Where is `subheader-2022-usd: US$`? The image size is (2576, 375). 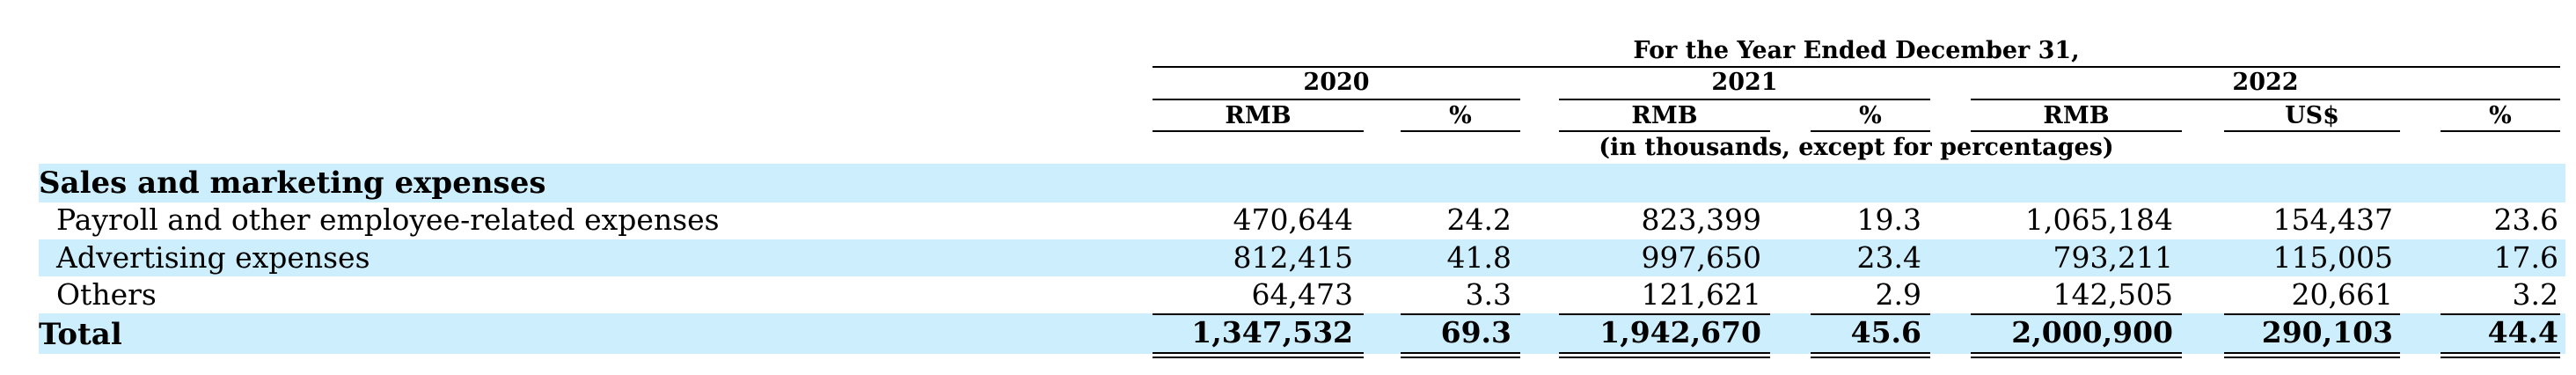 subheader-2022-usd: US$ is located at coordinates (2312, 115).